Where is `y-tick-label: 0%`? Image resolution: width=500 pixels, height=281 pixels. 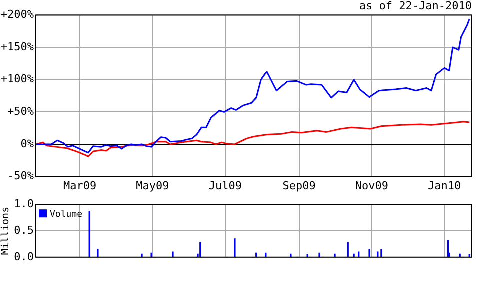 y-tick-label: 0% is located at coordinates (27, 143).